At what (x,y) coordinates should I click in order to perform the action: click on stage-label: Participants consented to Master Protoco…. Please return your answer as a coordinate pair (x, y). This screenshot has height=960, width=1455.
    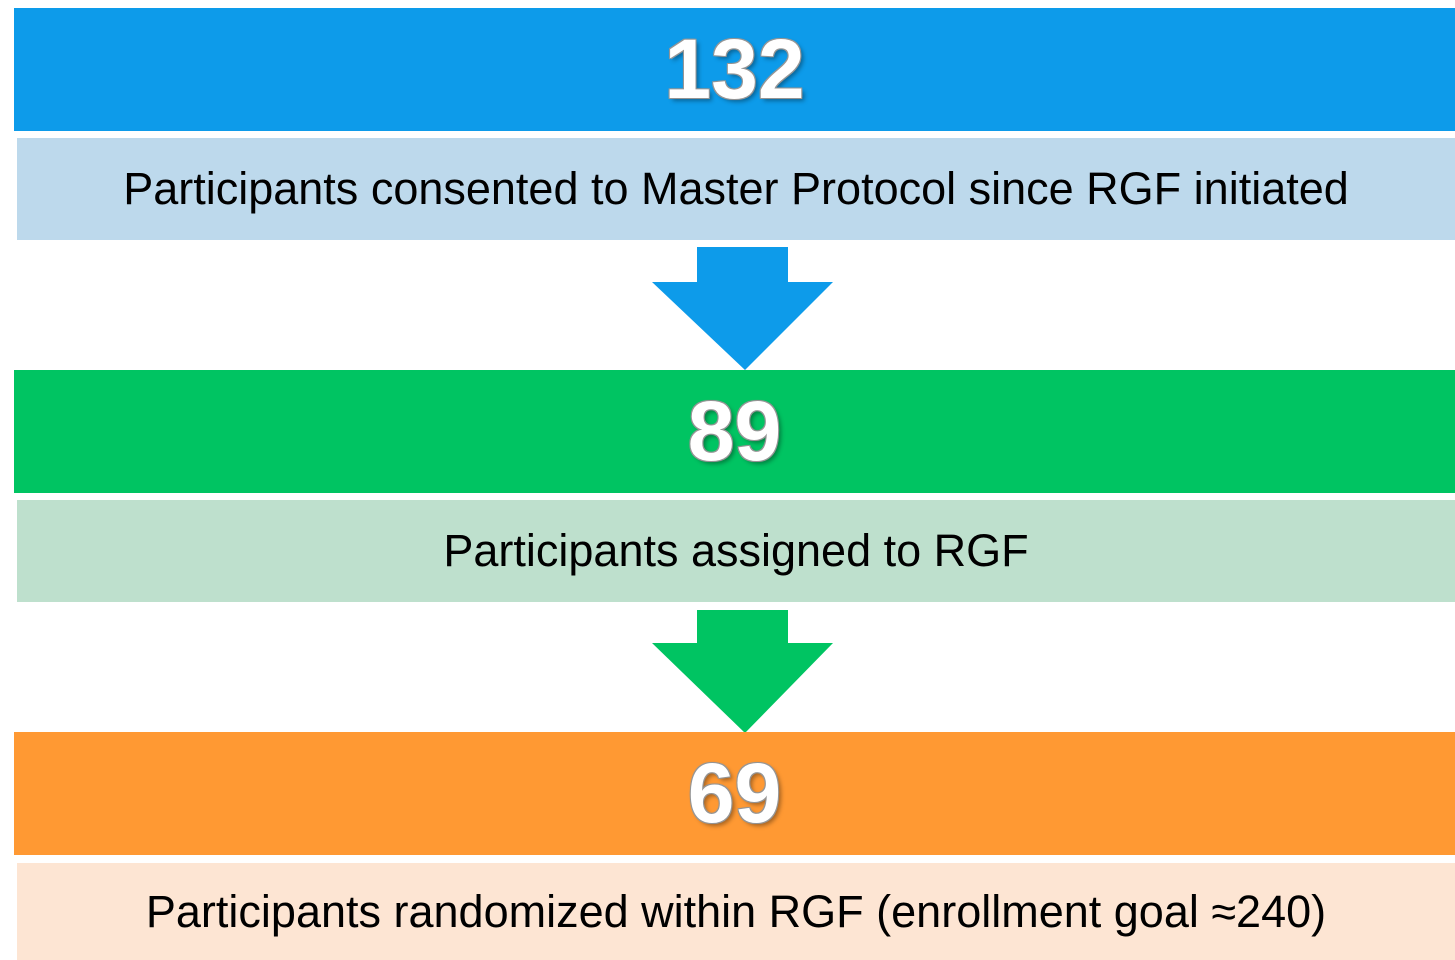
    Looking at the image, I should click on (736, 189).